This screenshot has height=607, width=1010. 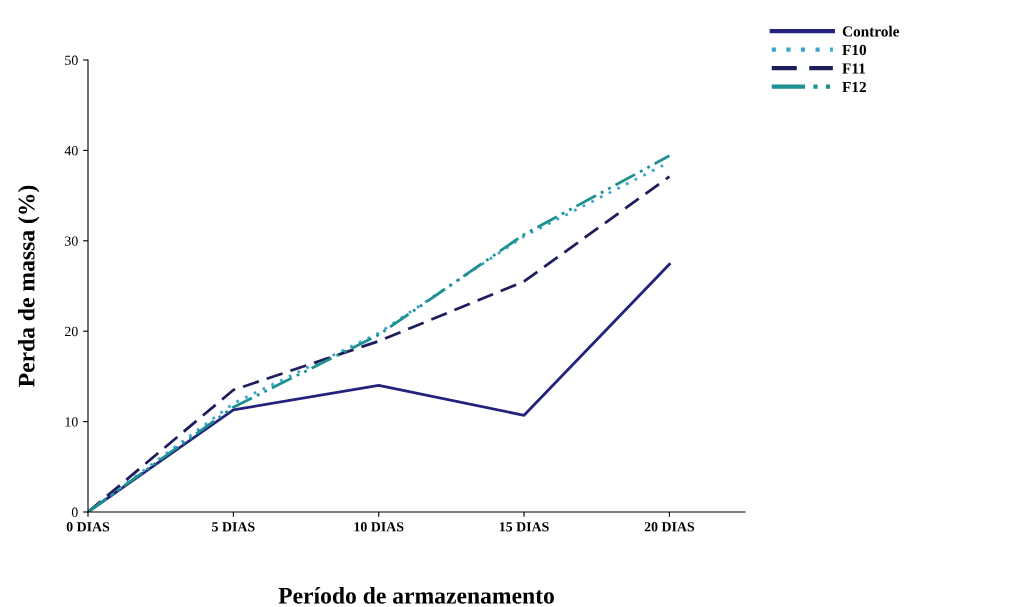 What do you see at coordinates (379, 527) in the screenshot?
I see `x-tick-label: 10 DIAS` at bounding box center [379, 527].